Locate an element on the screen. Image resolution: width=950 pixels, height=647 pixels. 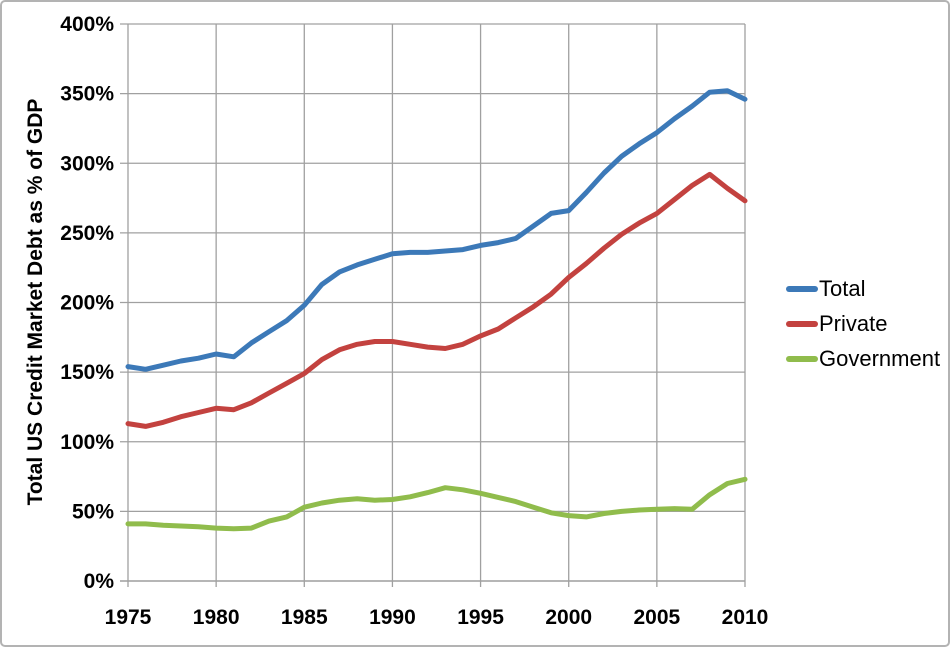
legend-label-total: Total is located at coordinates (842, 288).